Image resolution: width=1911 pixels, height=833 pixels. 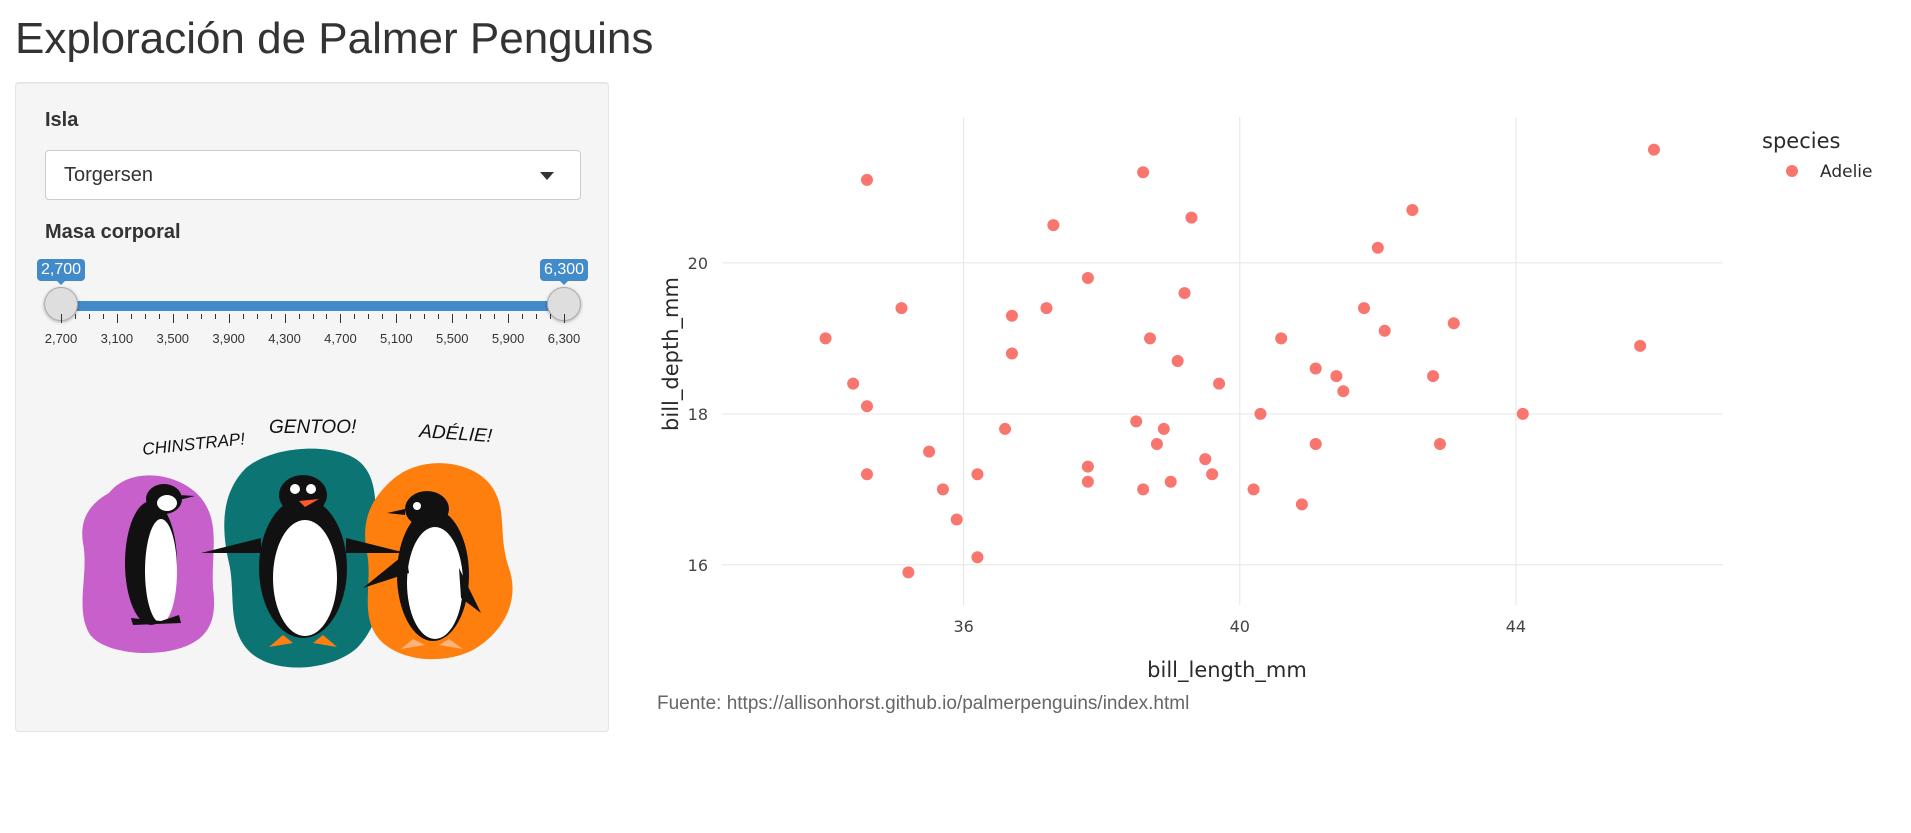 I want to click on x-tick-label: 40, so click(x=1240, y=626).